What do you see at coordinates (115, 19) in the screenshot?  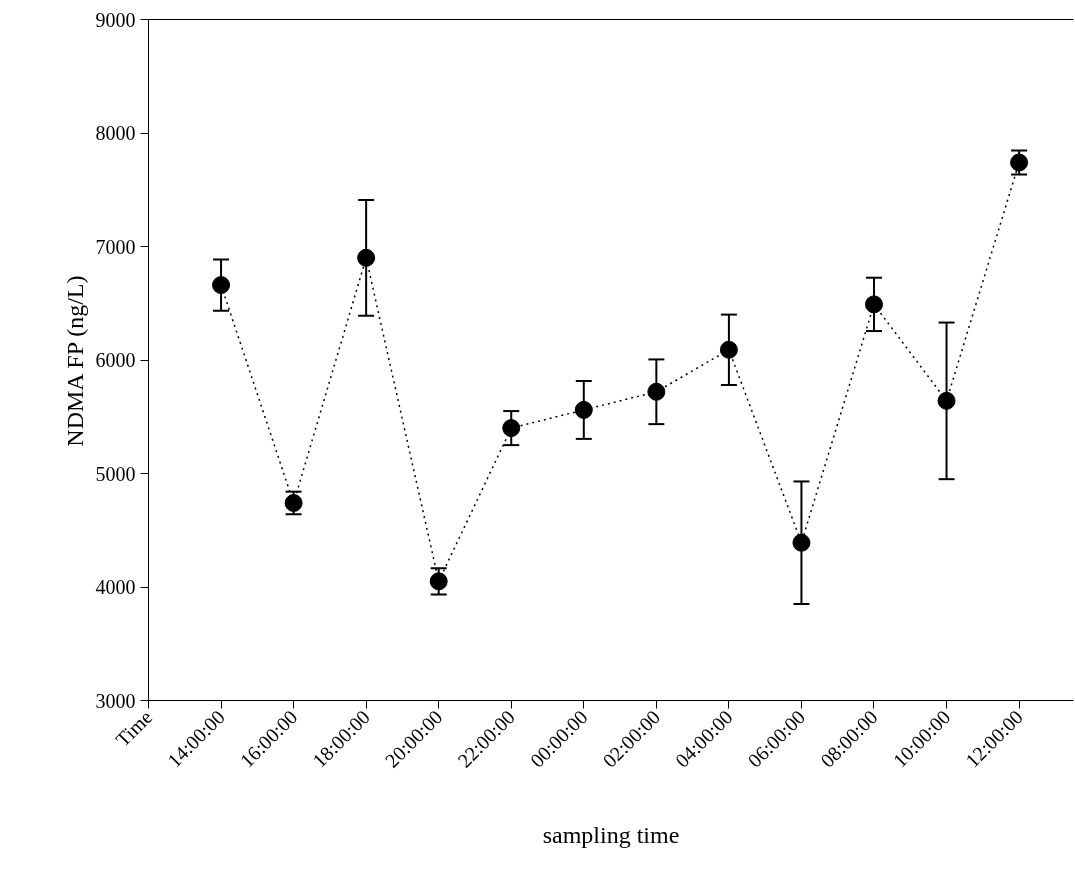 I see `y-tick-label: 9000` at bounding box center [115, 19].